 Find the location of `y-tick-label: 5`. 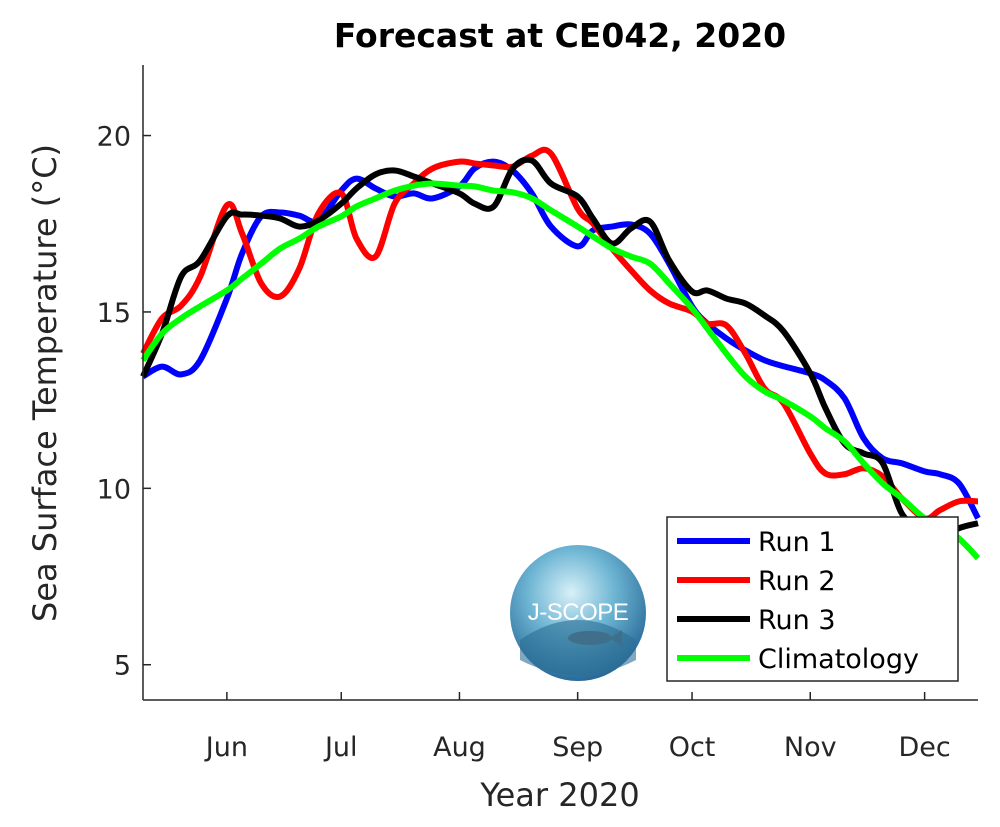

y-tick-label: 5 is located at coordinates (122, 666).